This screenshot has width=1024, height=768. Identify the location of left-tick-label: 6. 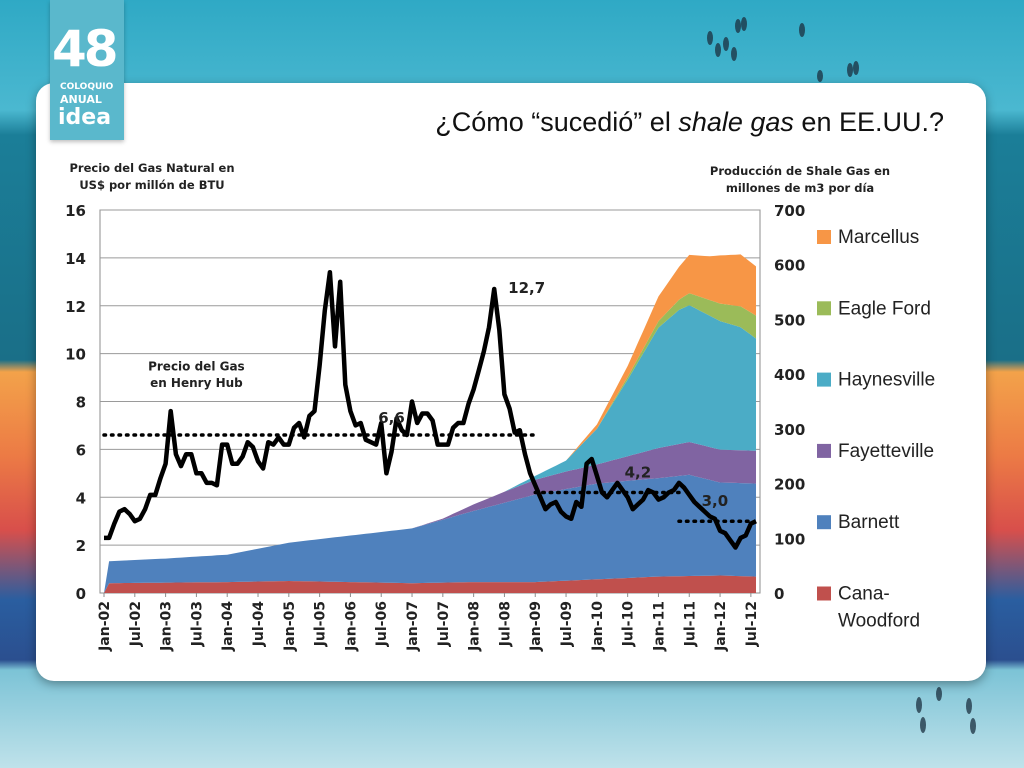
(81, 450).